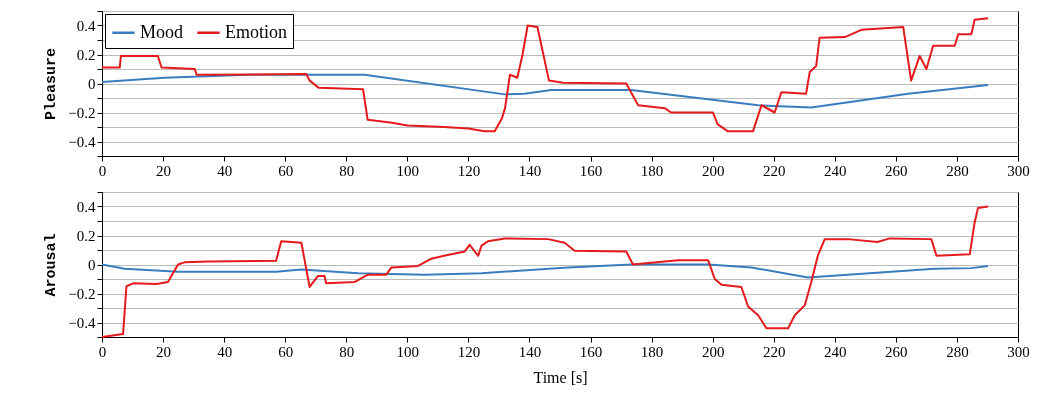 Image resolution: width=1042 pixels, height=407 pixels. What do you see at coordinates (560, 377) in the screenshot?
I see `x-axis-title: Time [s]` at bounding box center [560, 377].